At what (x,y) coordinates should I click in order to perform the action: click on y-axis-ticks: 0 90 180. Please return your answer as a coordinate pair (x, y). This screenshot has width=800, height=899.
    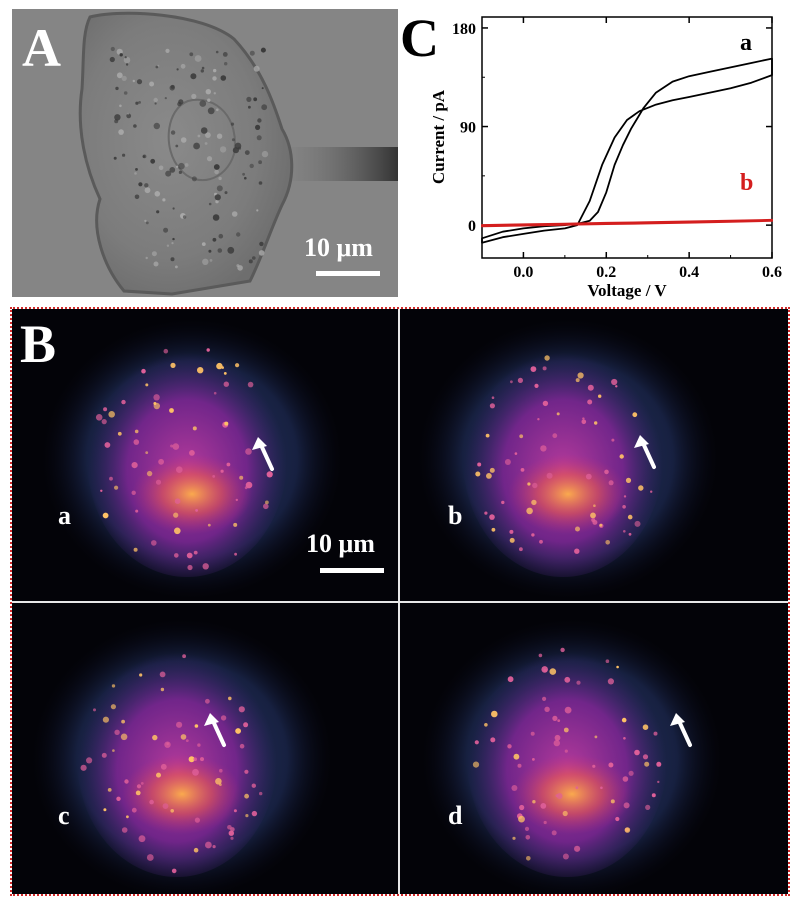
    Looking at the image, I should click on (612, 128).